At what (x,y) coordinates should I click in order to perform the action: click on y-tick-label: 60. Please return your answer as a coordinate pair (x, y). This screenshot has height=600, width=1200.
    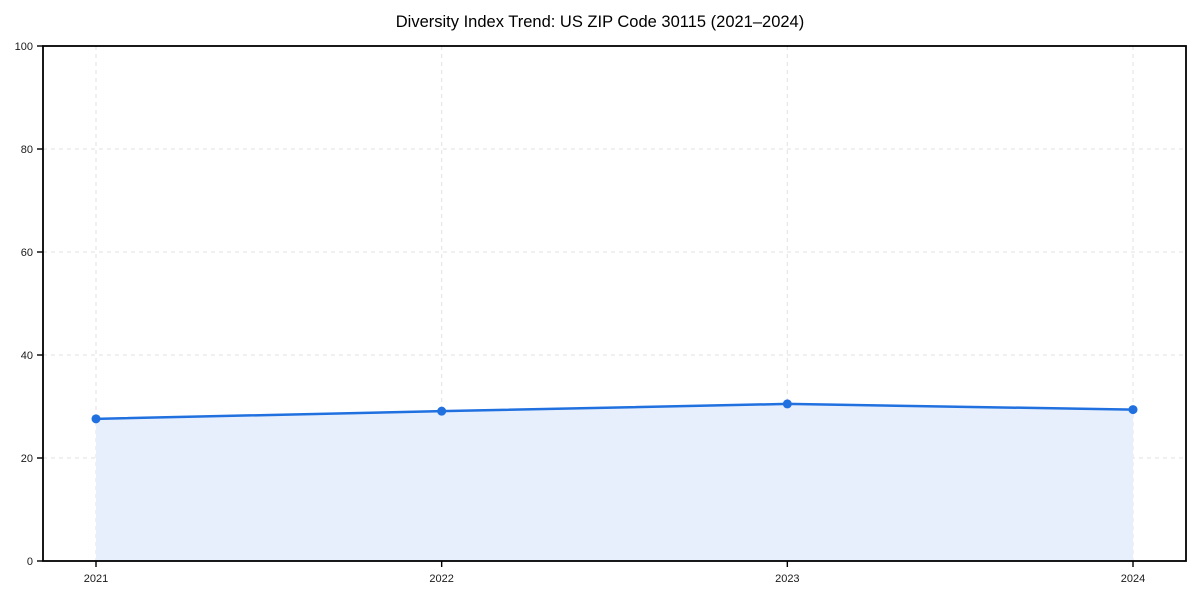
    Looking at the image, I should click on (27, 253).